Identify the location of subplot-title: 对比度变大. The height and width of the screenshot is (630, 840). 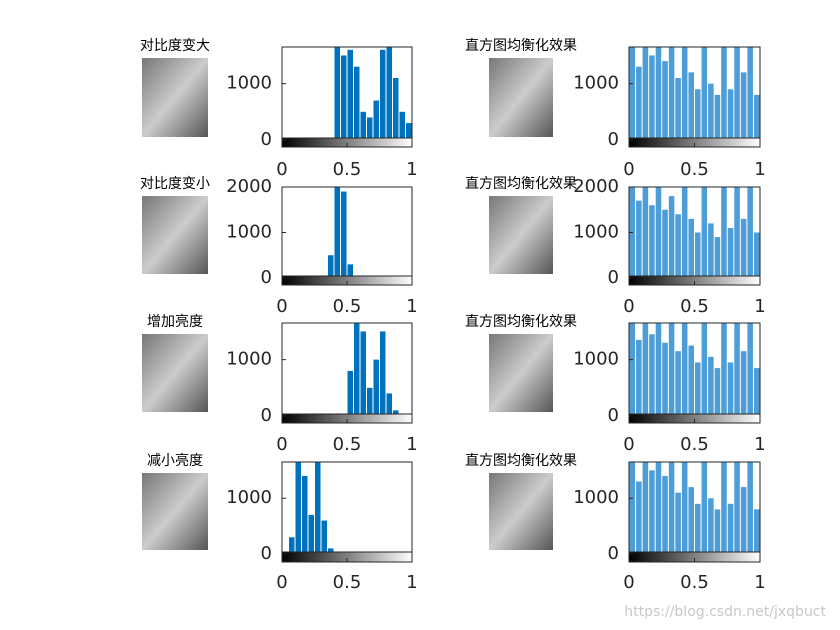
(175, 46).